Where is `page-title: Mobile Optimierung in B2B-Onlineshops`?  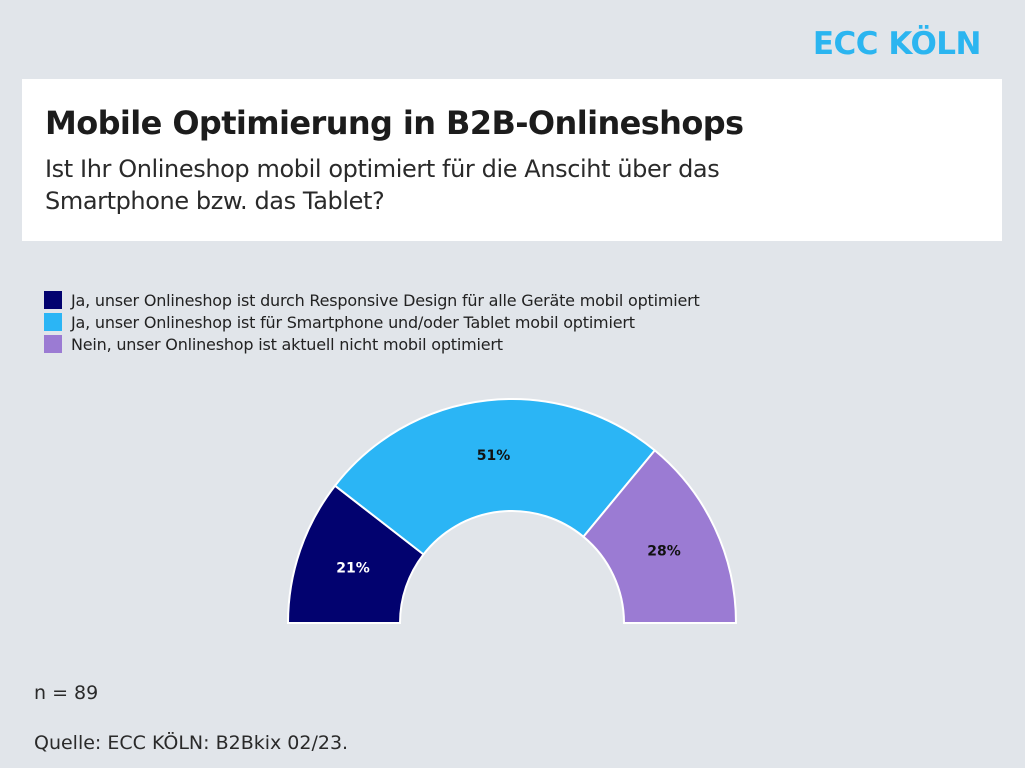 page-title: Mobile Optimierung in B2B-Onlineshops is located at coordinates (394, 123).